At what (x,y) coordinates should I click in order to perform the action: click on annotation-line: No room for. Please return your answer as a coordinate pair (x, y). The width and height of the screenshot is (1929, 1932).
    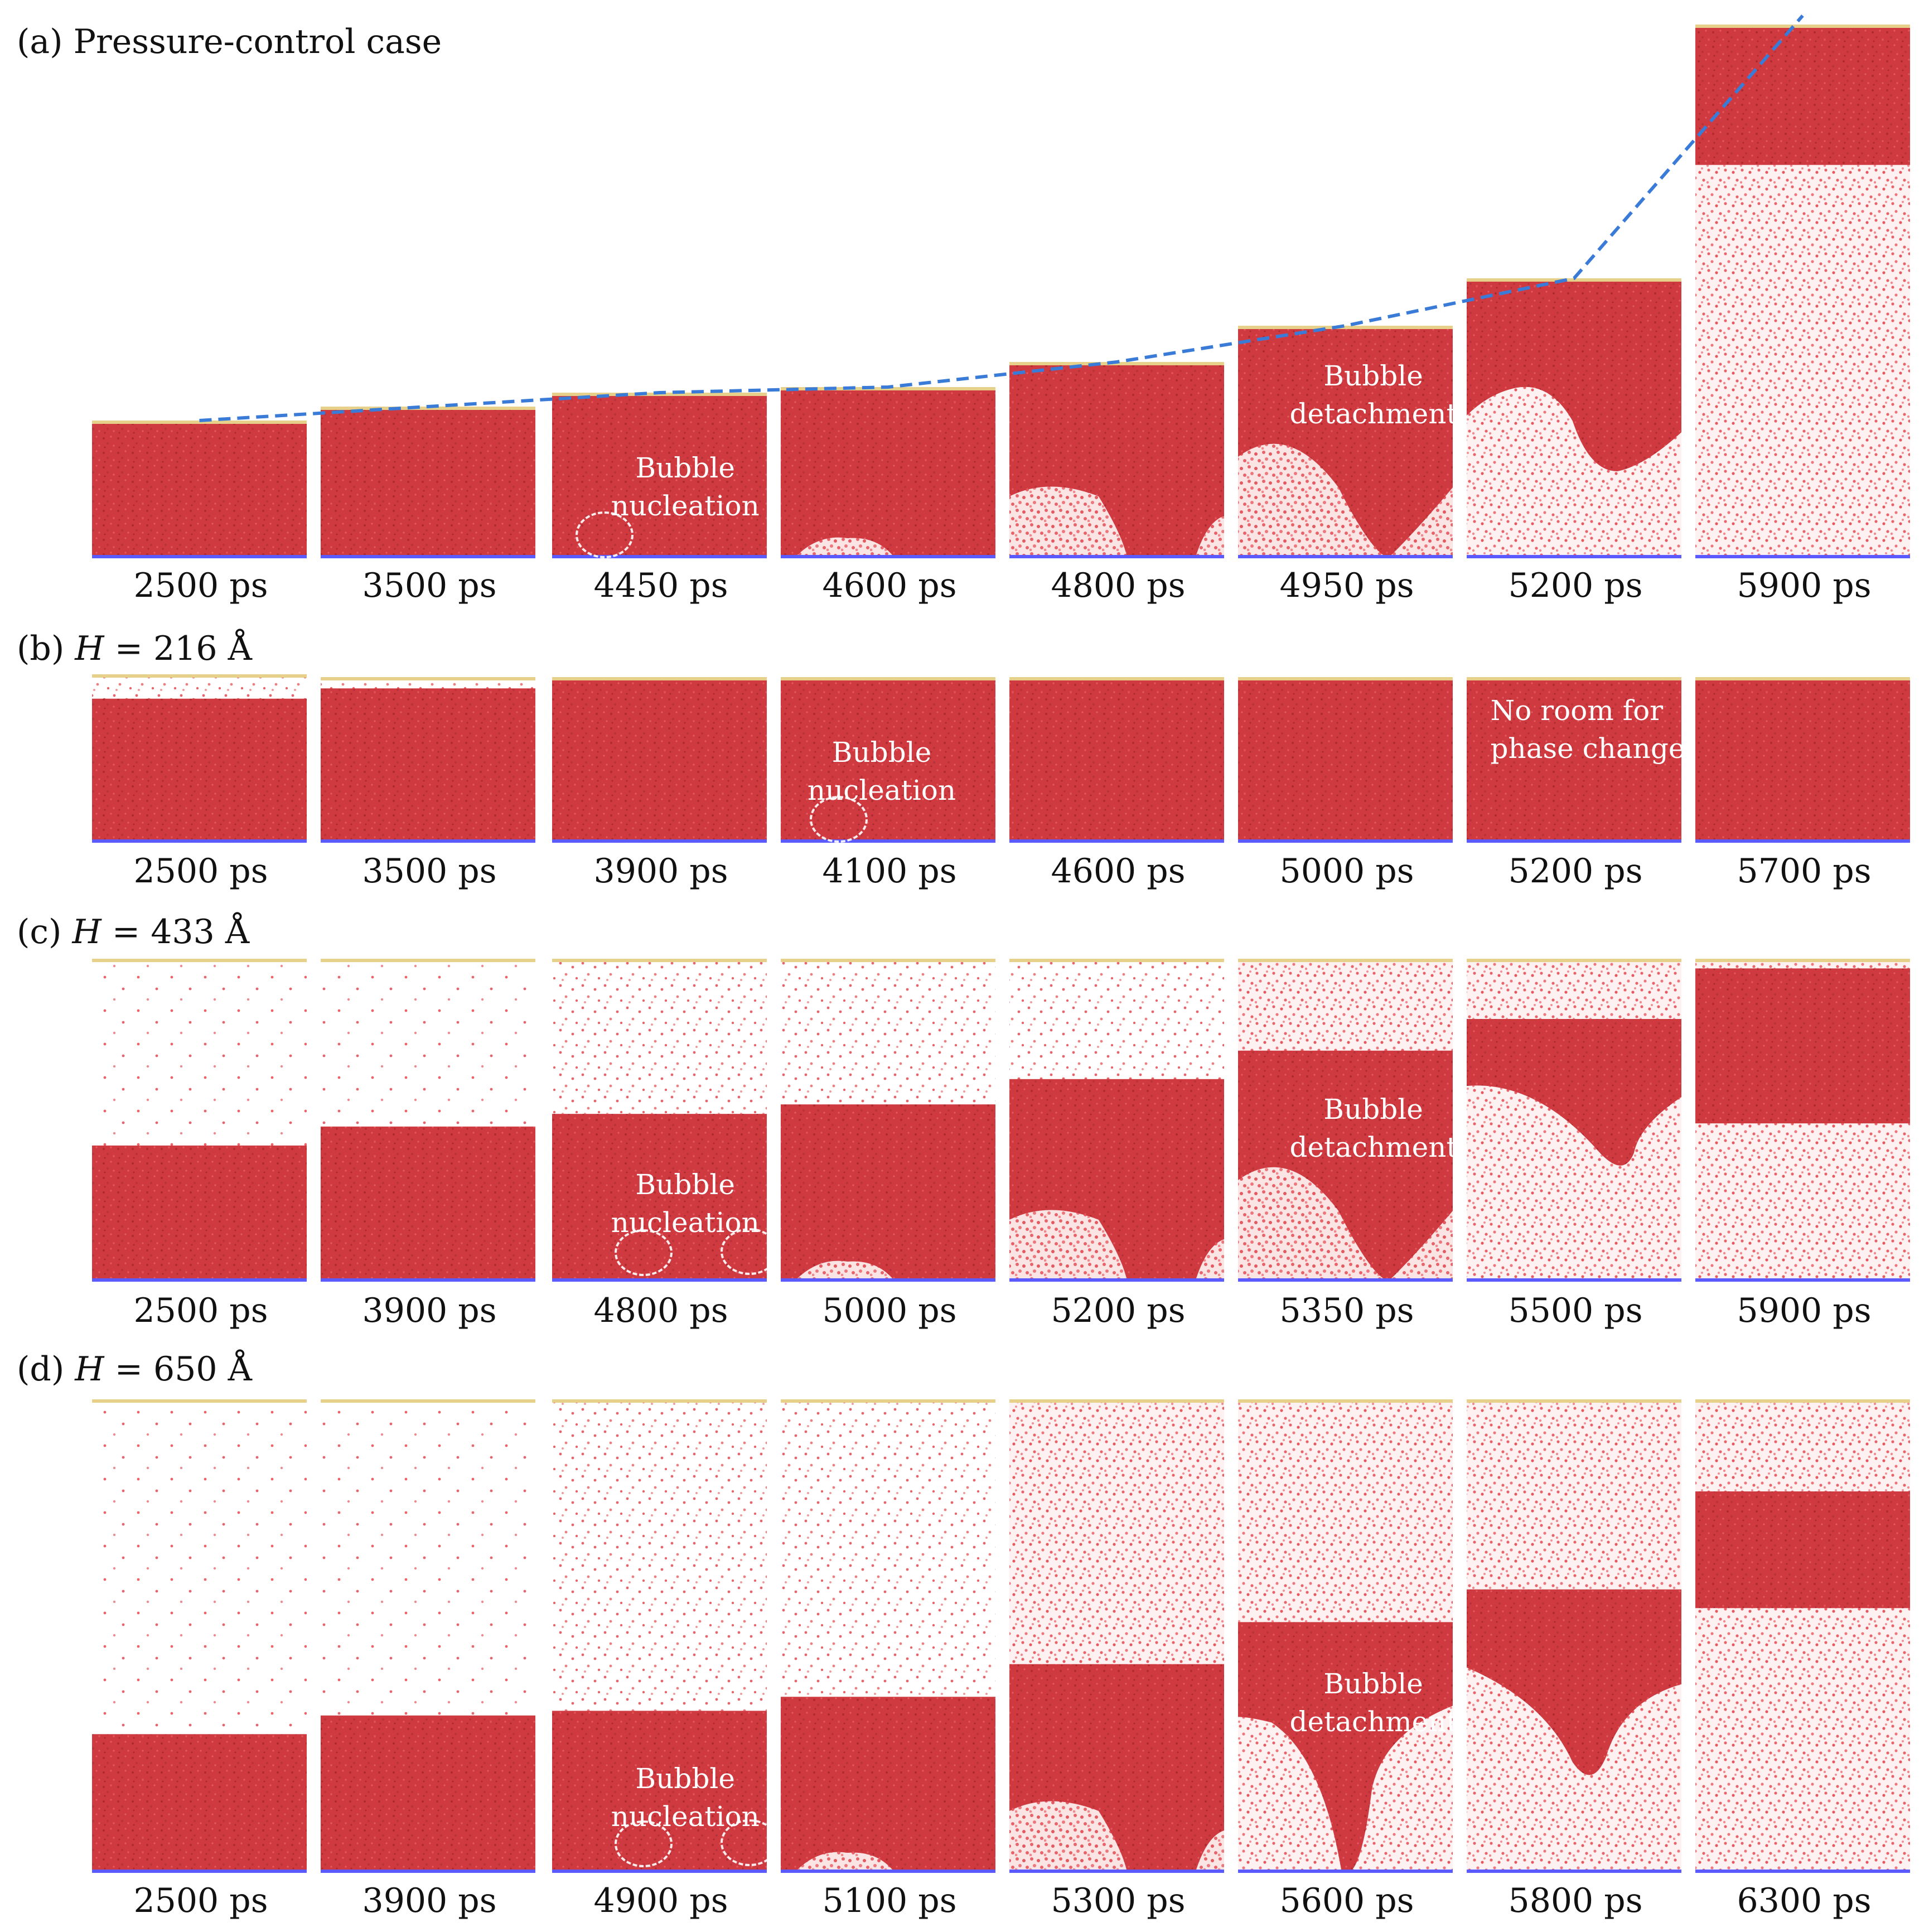
    Looking at the image, I should click on (1577, 710).